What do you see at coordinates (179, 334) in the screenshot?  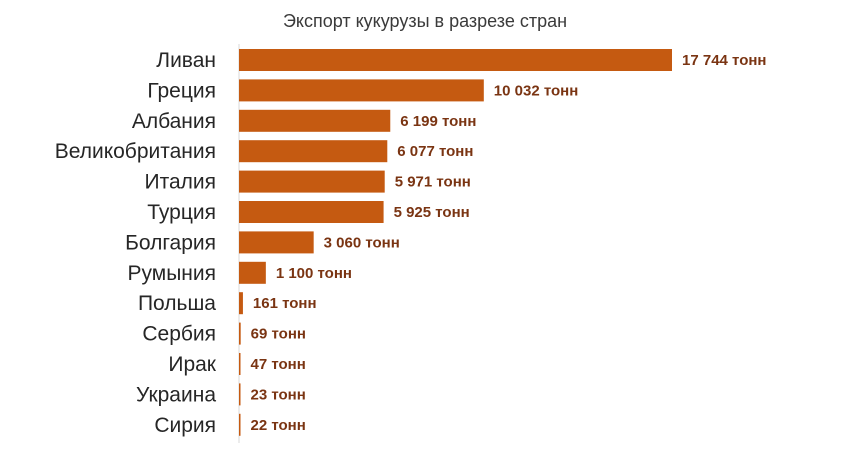 I see `category-label: Сербия` at bounding box center [179, 334].